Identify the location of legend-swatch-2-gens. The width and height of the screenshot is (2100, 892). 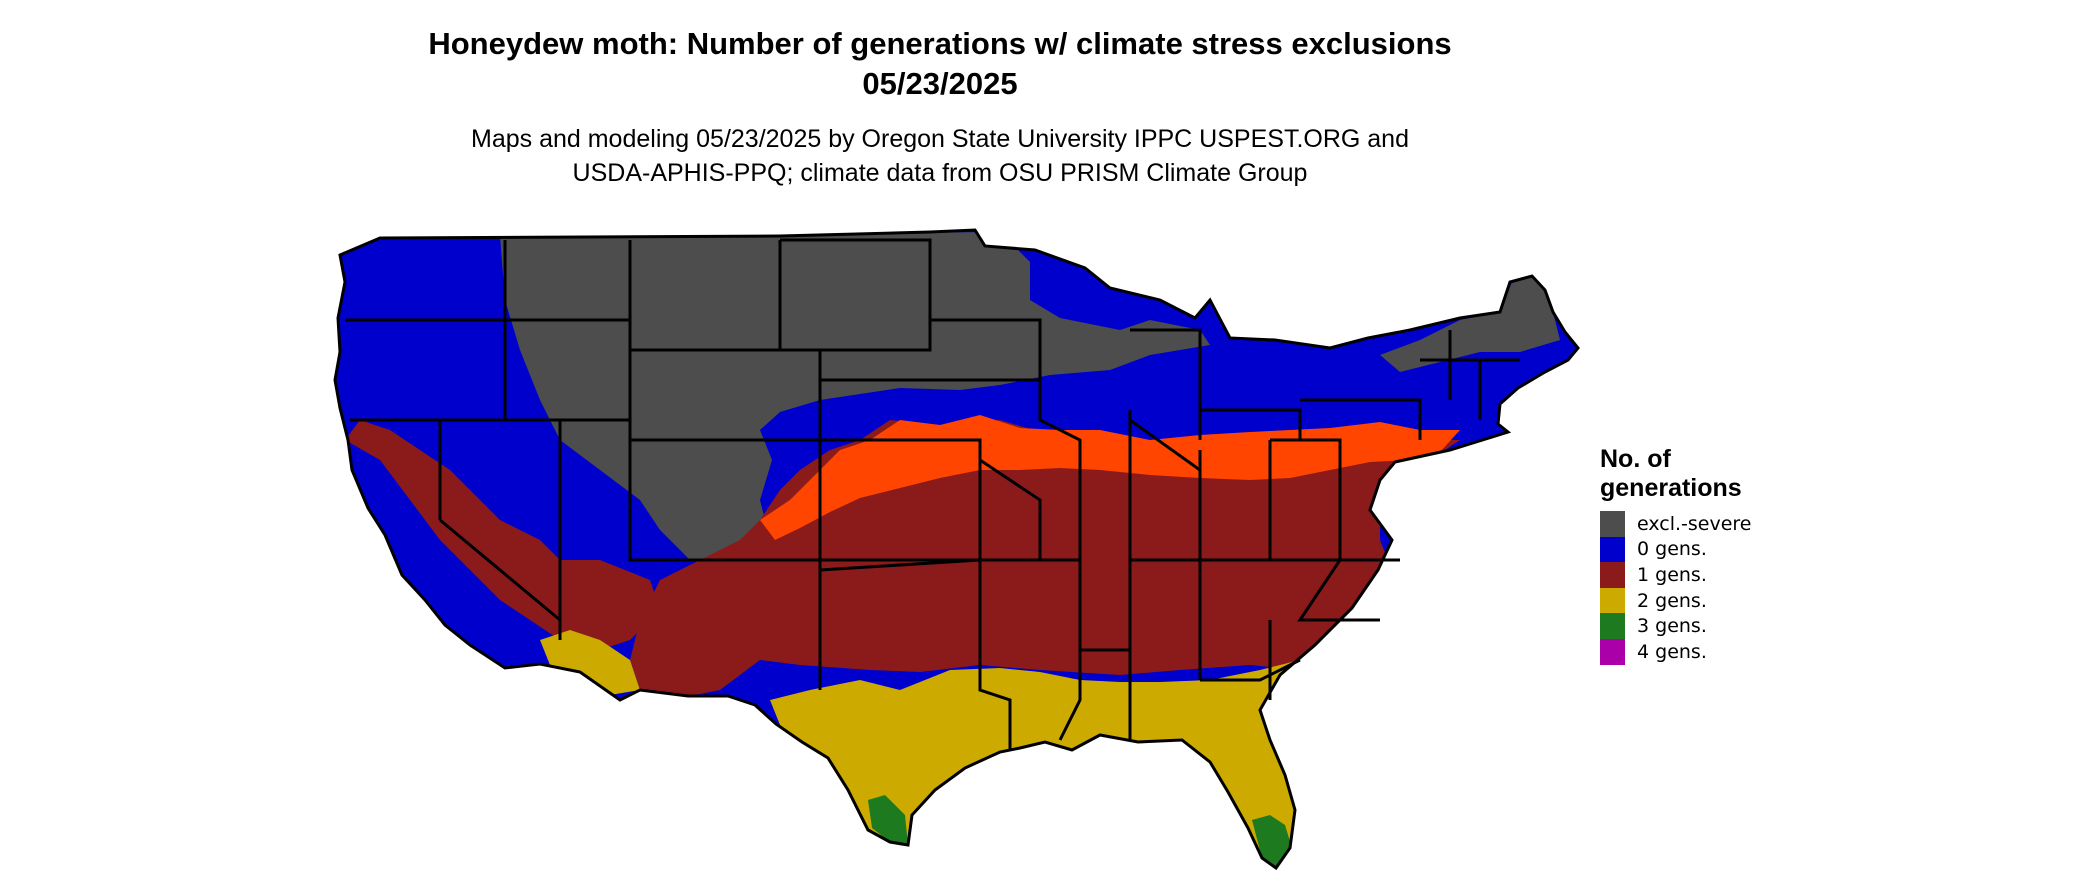
(1612, 600).